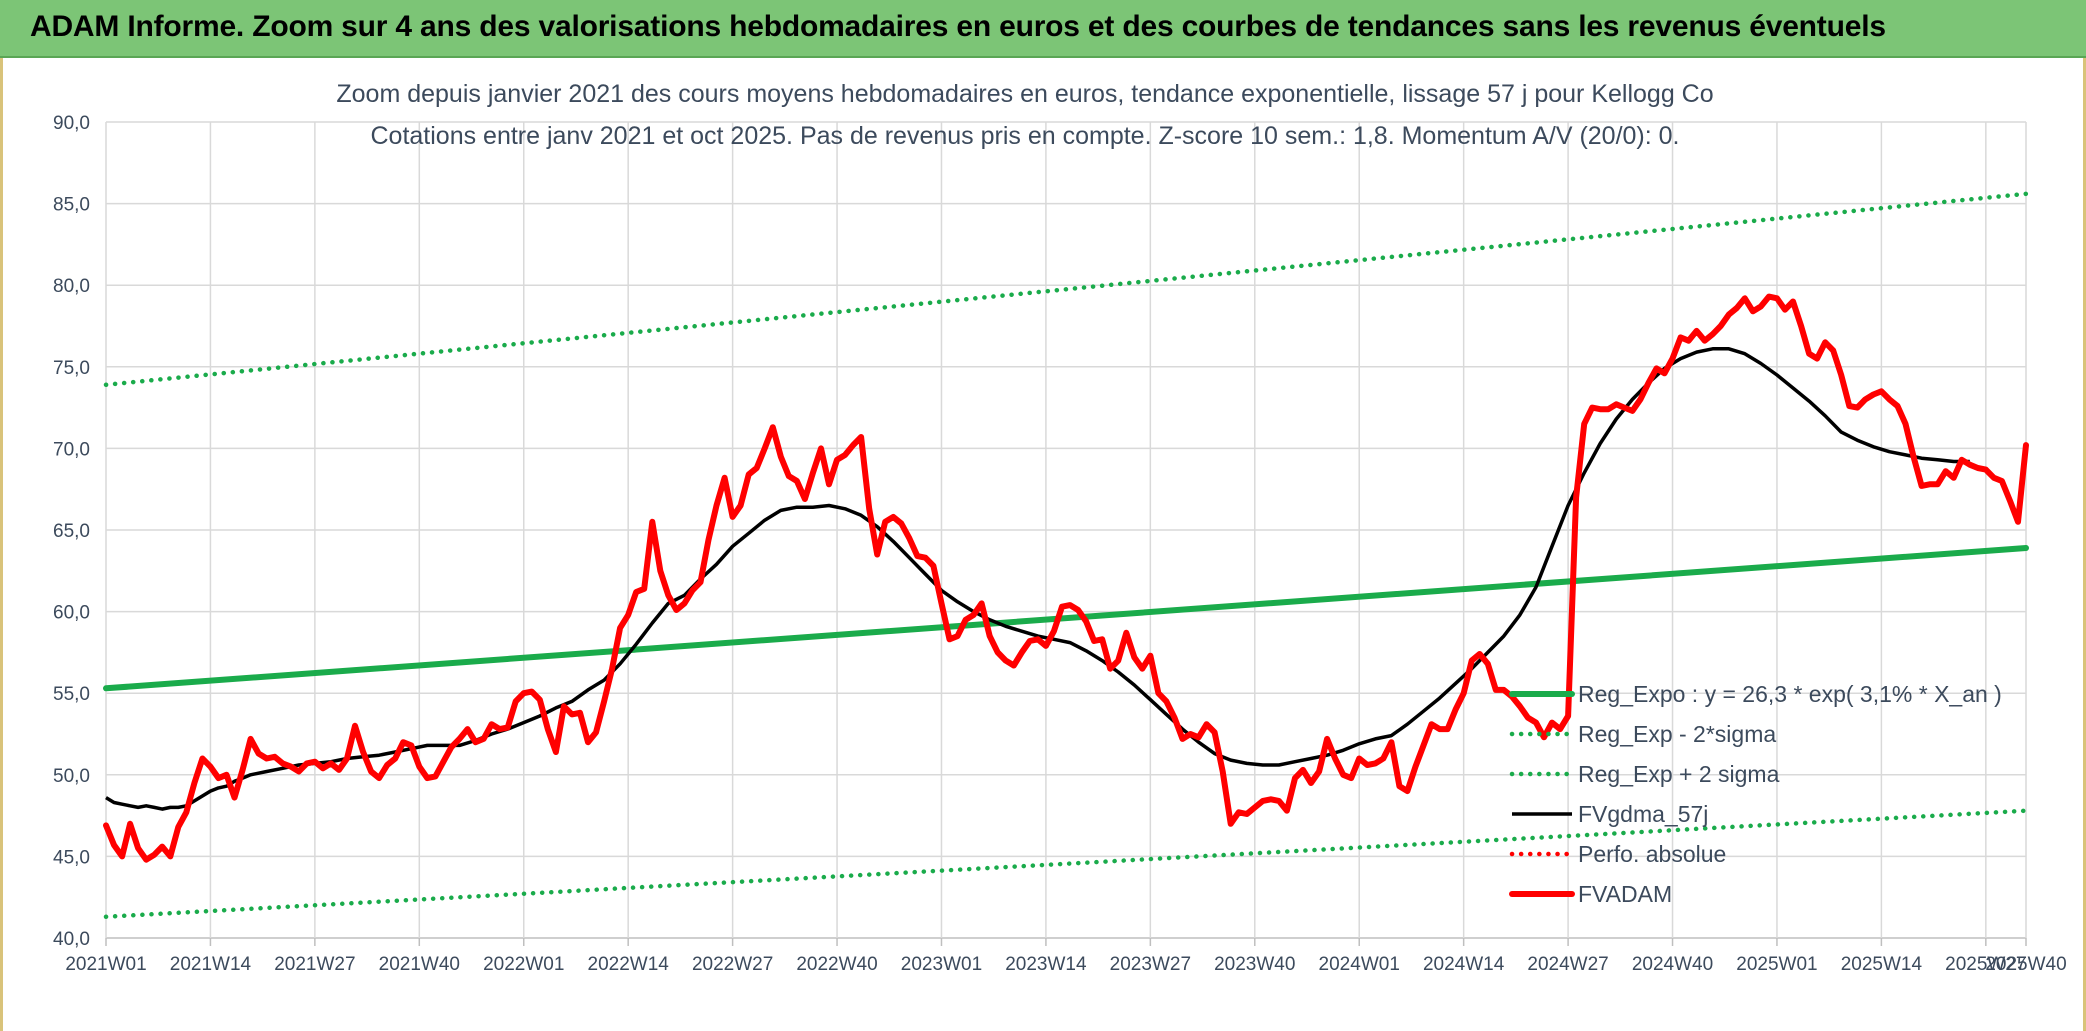 The width and height of the screenshot is (2086, 1031). Describe the element at coordinates (71, 939) in the screenshot. I see `y-tick-label: 40,0` at that location.